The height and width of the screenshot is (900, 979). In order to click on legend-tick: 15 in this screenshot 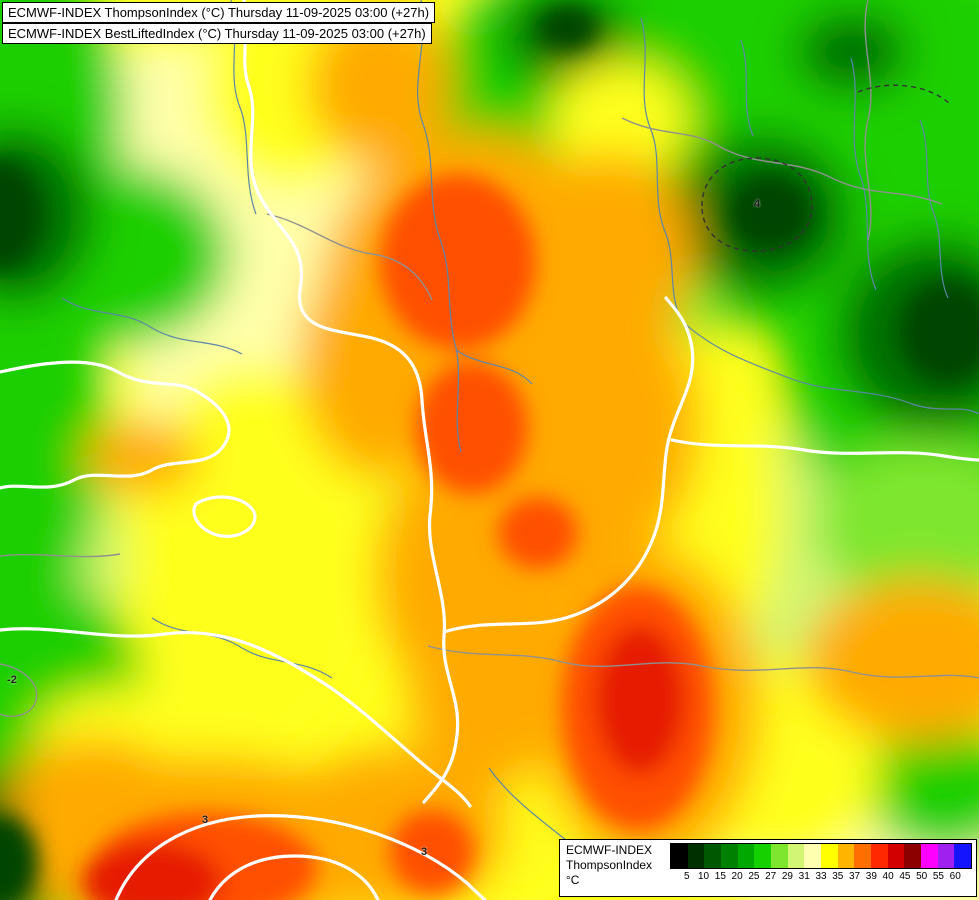, I will do `click(720, 876)`.